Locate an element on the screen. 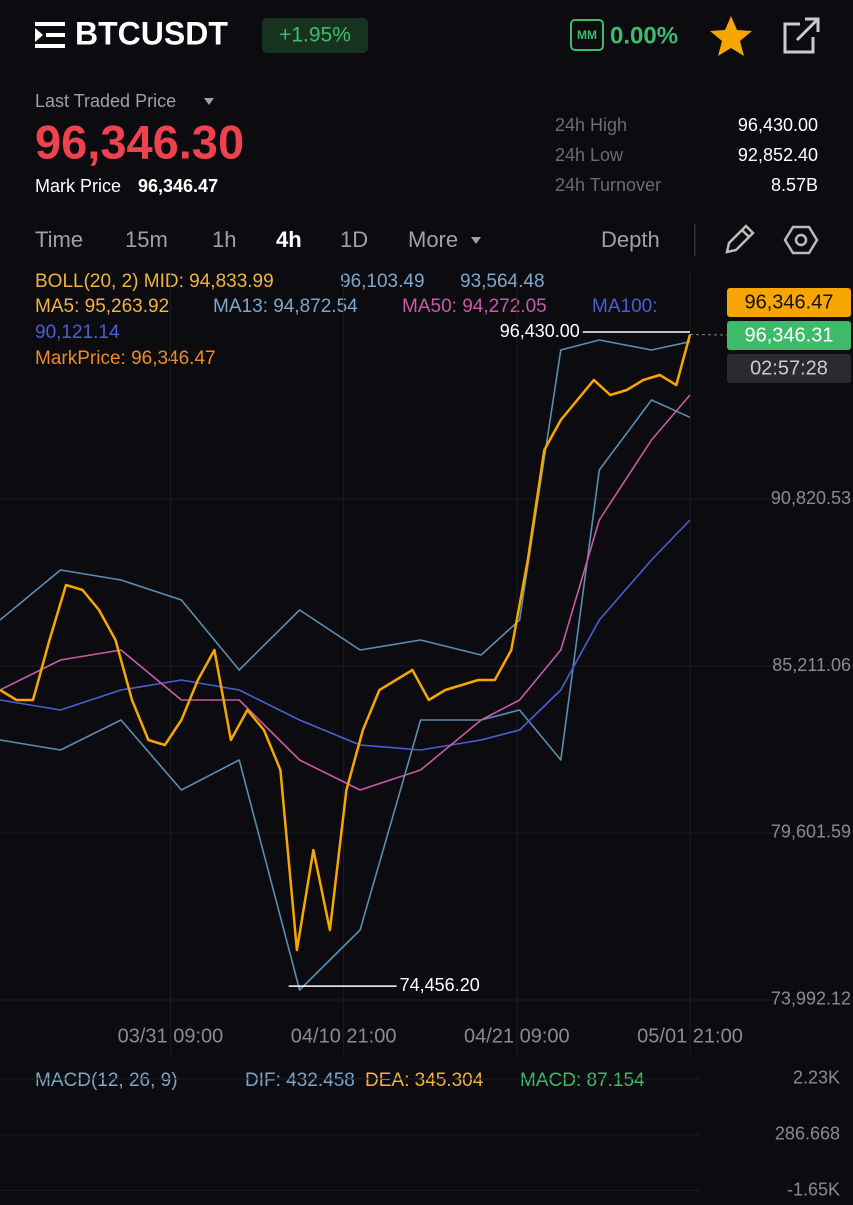 This screenshot has height=1205, width=853. symbol: BTCUSDT is located at coordinates (151, 33).